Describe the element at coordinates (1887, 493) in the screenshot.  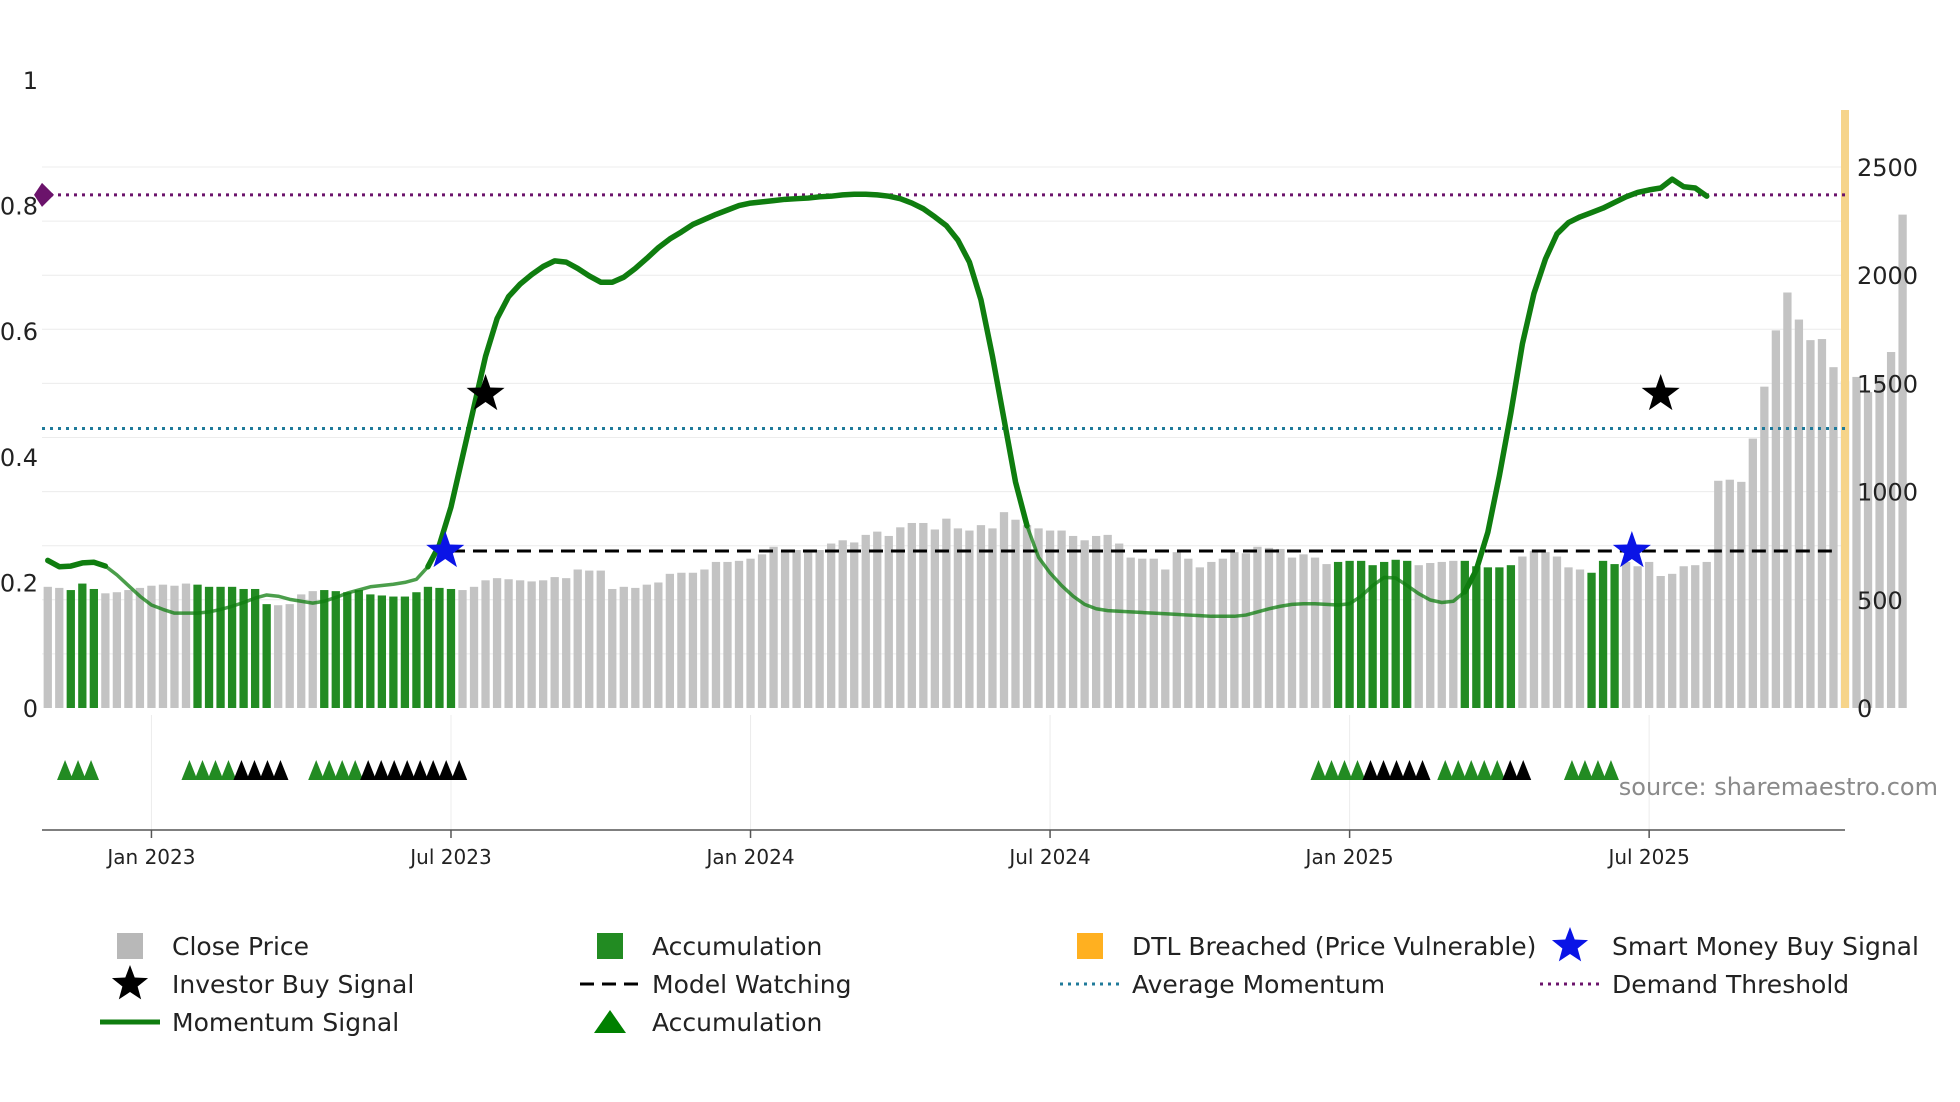
I see `right-axis-tick-label: 1000` at that location.